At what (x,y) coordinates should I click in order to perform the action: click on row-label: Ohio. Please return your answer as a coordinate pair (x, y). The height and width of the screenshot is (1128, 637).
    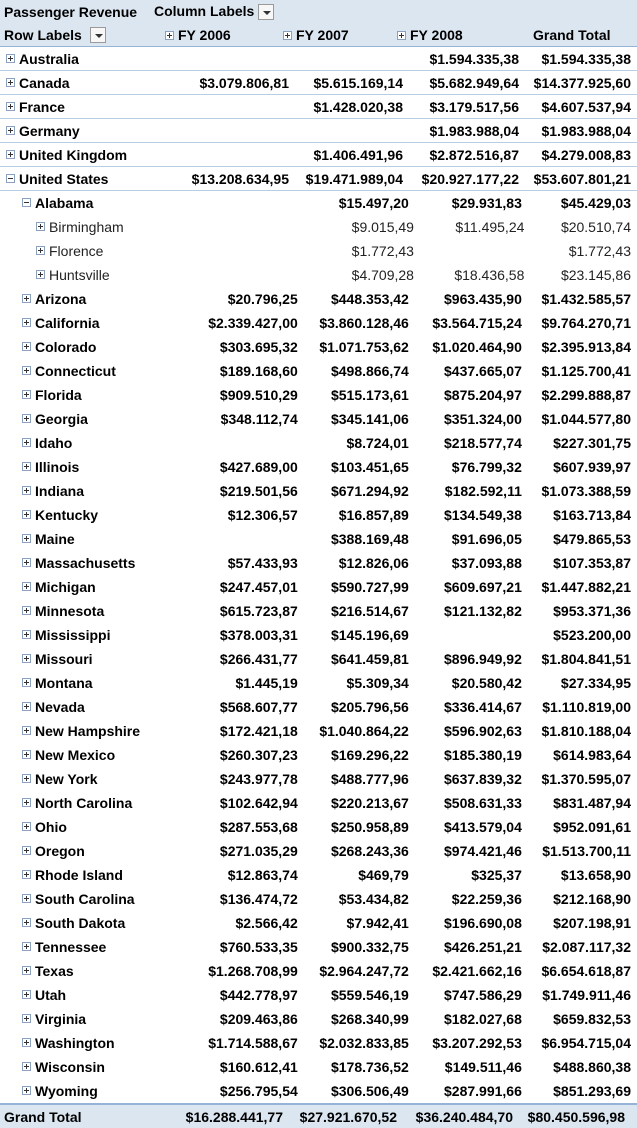
    Looking at the image, I should click on (91, 827).